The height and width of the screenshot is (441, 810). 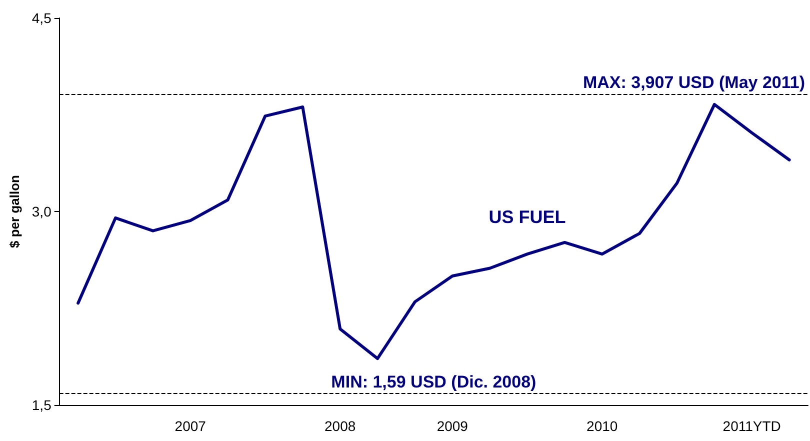 I want to click on x-tick-label: 2008, so click(x=340, y=426).